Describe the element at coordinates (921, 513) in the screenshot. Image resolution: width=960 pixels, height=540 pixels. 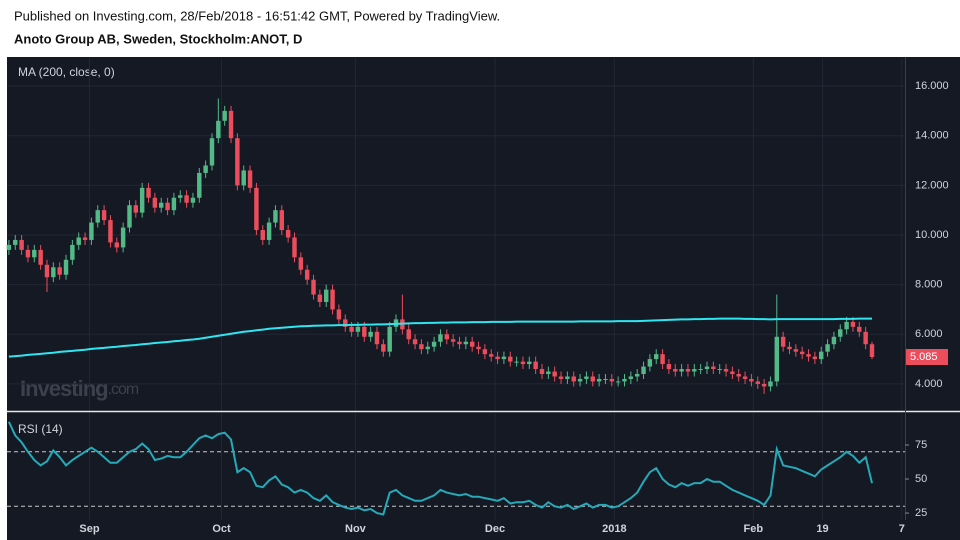
I see `y-tick-label: 25` at that location.